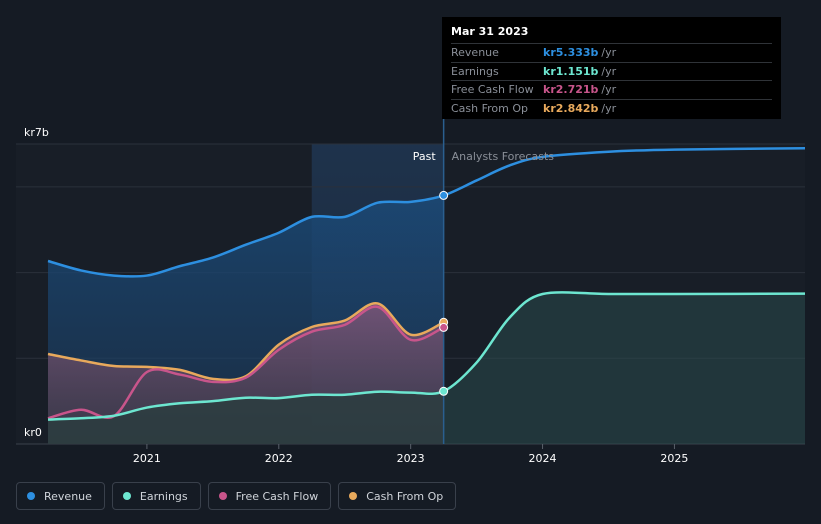  I want to click on legend-label: Free Cash Flow, so click(277, 496).